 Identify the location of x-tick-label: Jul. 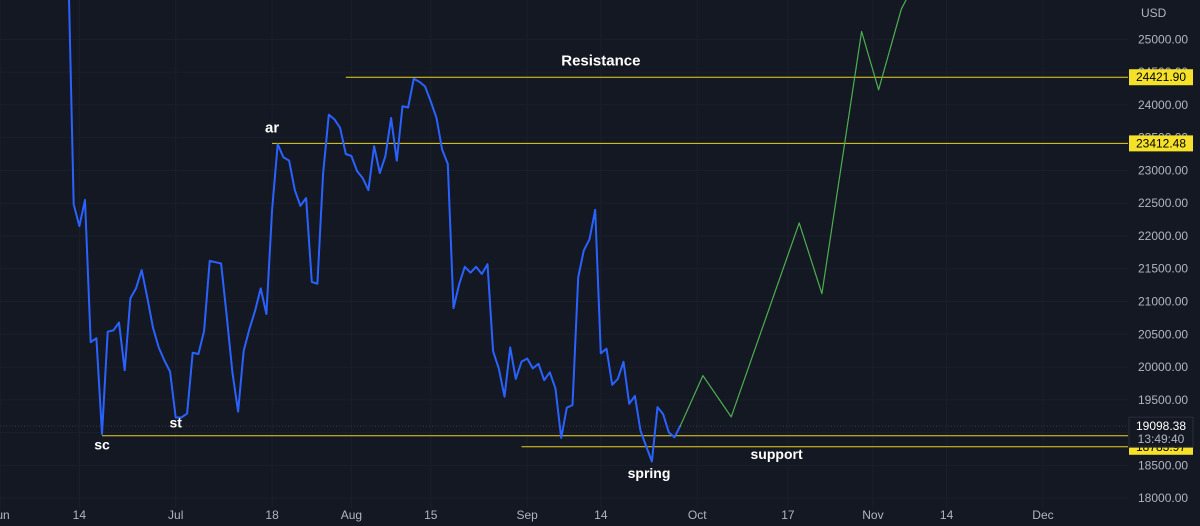
(175, 515).